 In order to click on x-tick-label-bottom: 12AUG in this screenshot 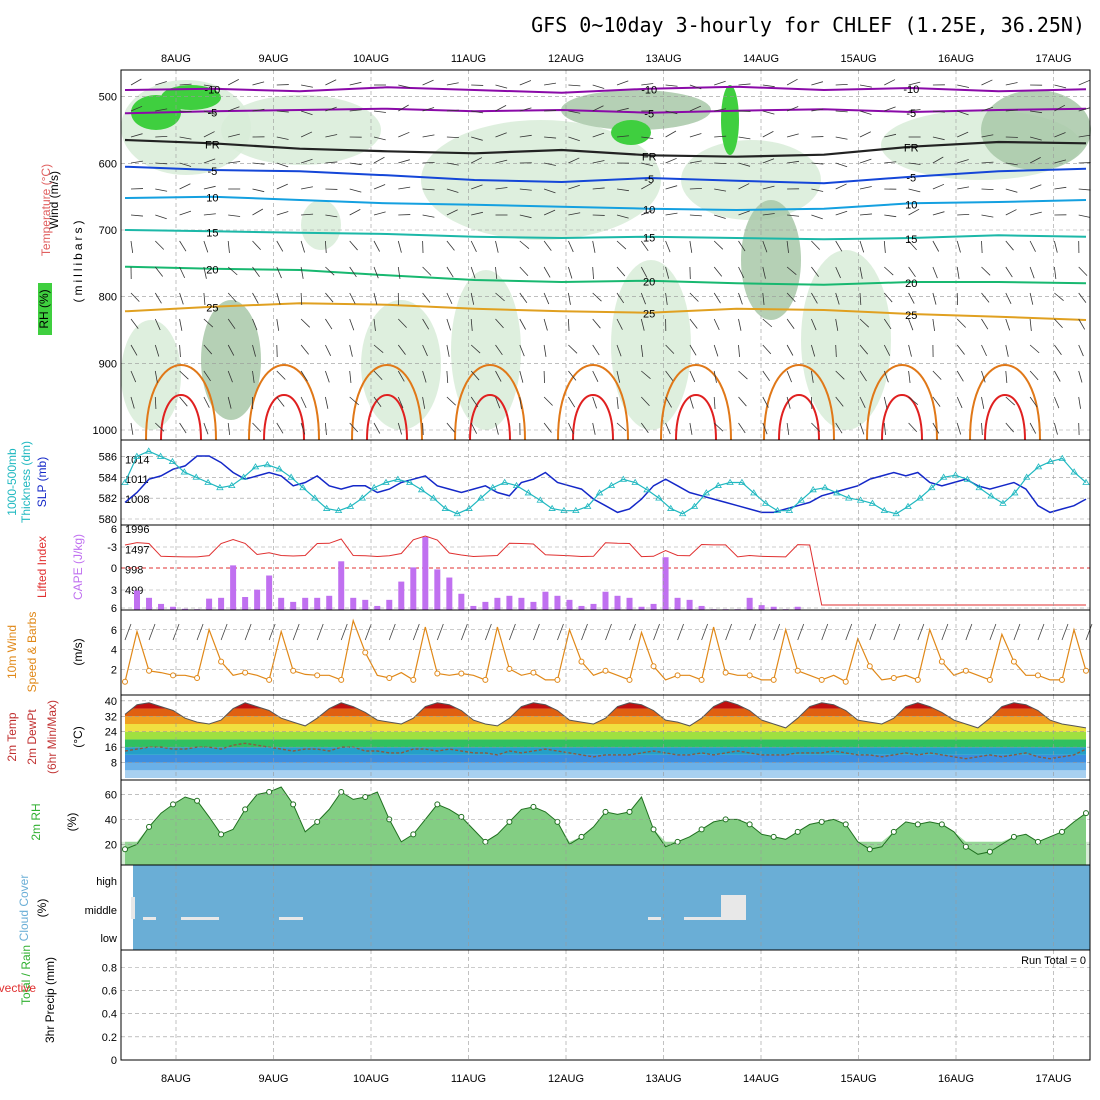, I will do `click(566, 1079)`.